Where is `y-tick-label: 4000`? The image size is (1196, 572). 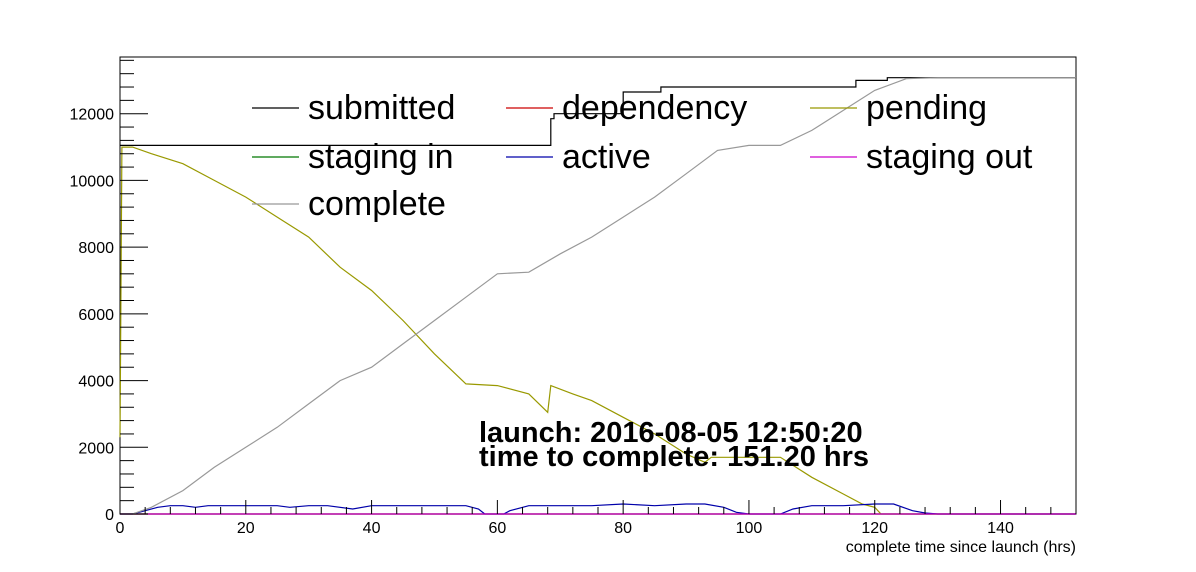 y-tick-label: 4000 is located at coordinates (96, 382).